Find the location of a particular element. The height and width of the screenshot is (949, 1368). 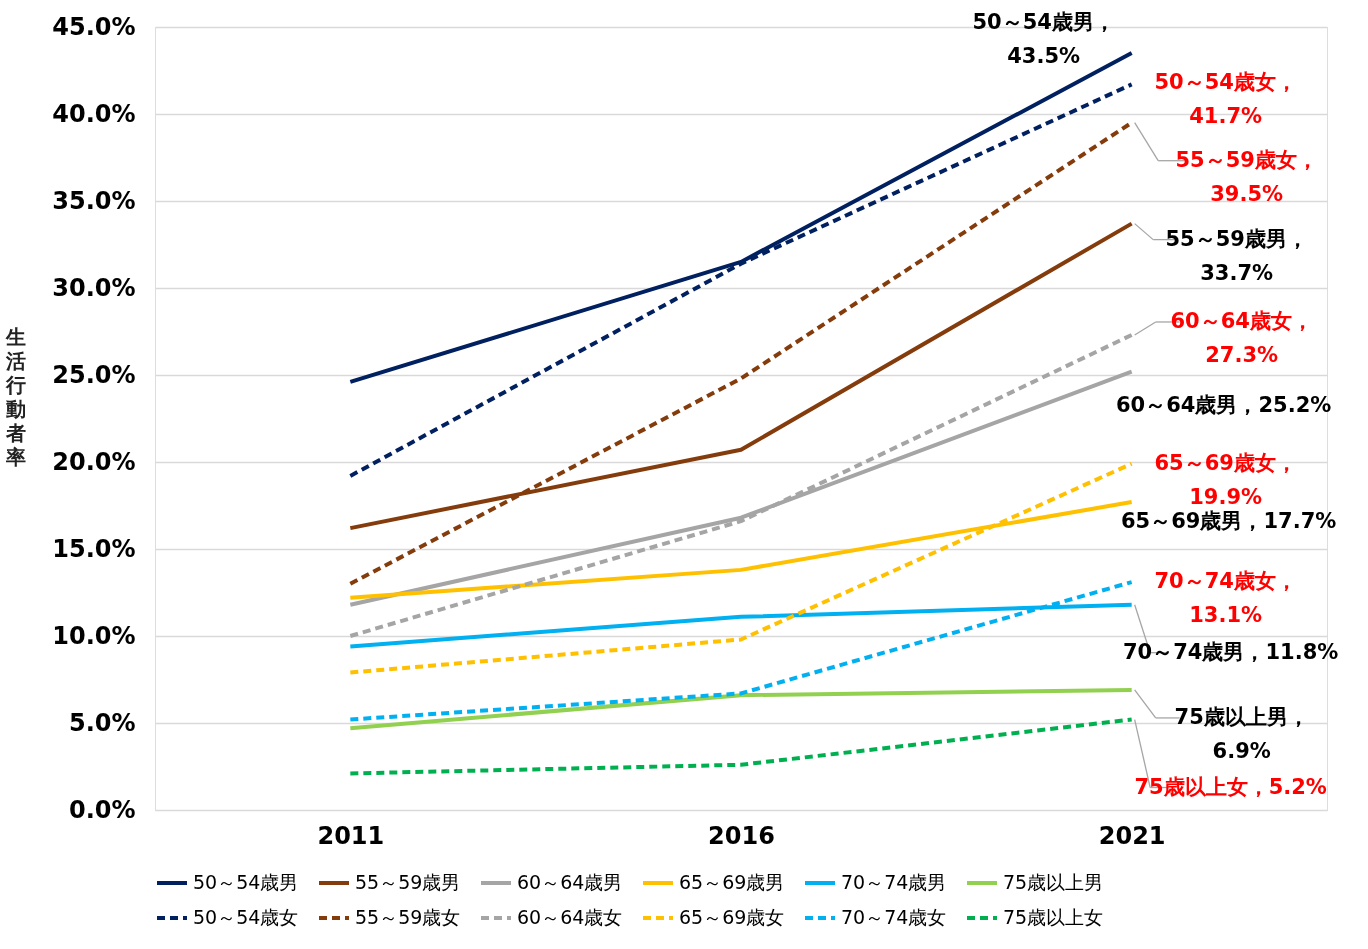

y-tick-label: 5.0% is located at coordinates (102, 722).